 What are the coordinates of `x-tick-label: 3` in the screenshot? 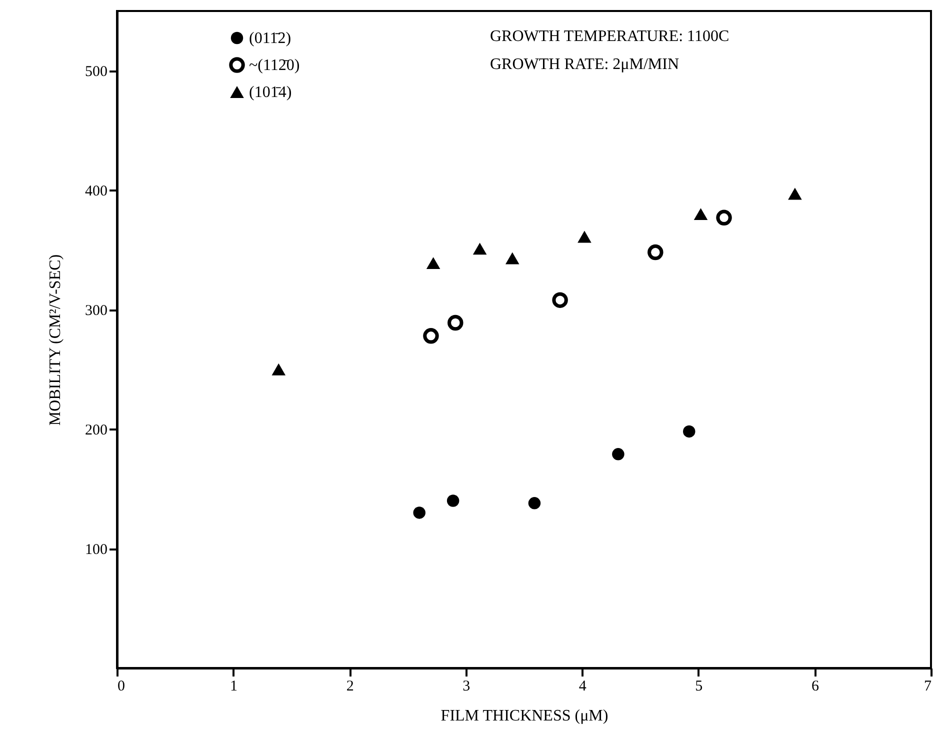 It's located at (466, 686).